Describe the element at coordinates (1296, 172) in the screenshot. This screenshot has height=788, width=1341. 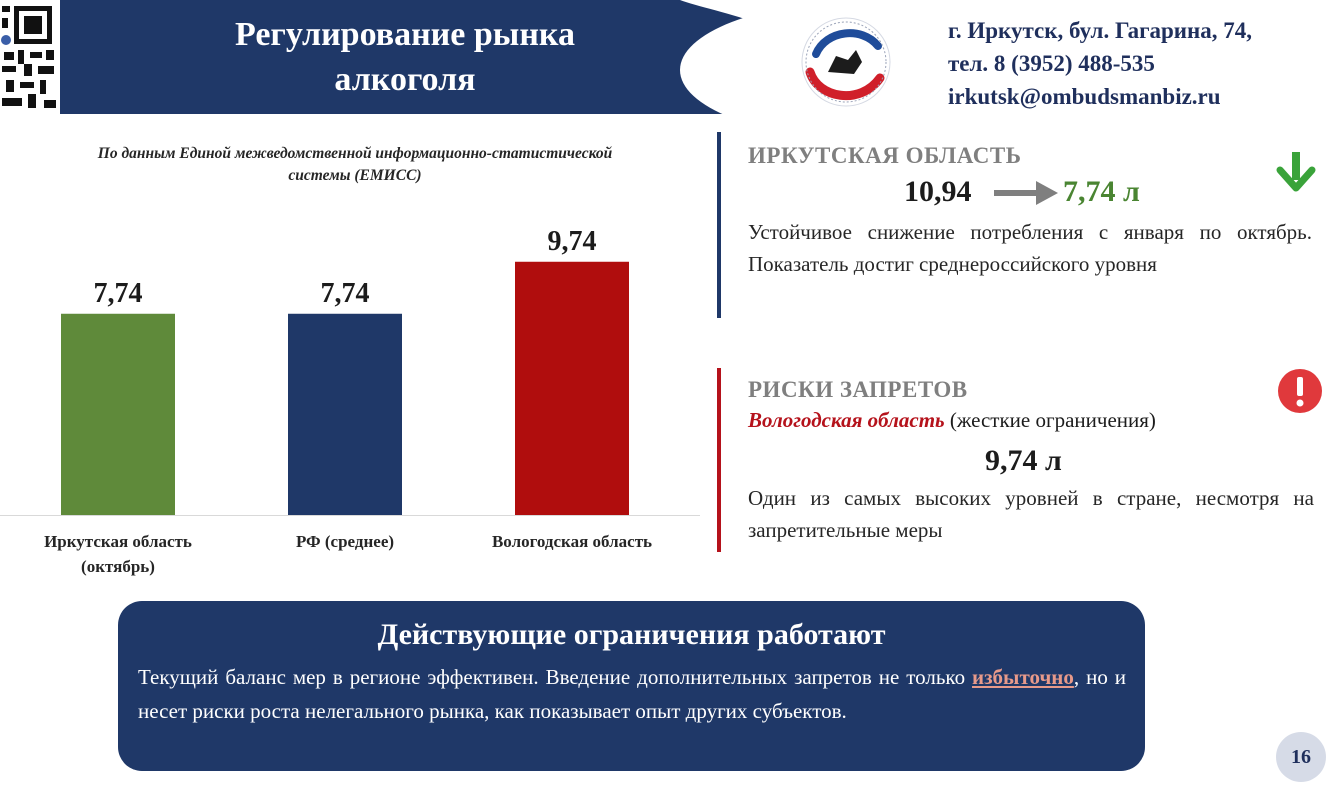
I see `arrow-down-icon` at that location.